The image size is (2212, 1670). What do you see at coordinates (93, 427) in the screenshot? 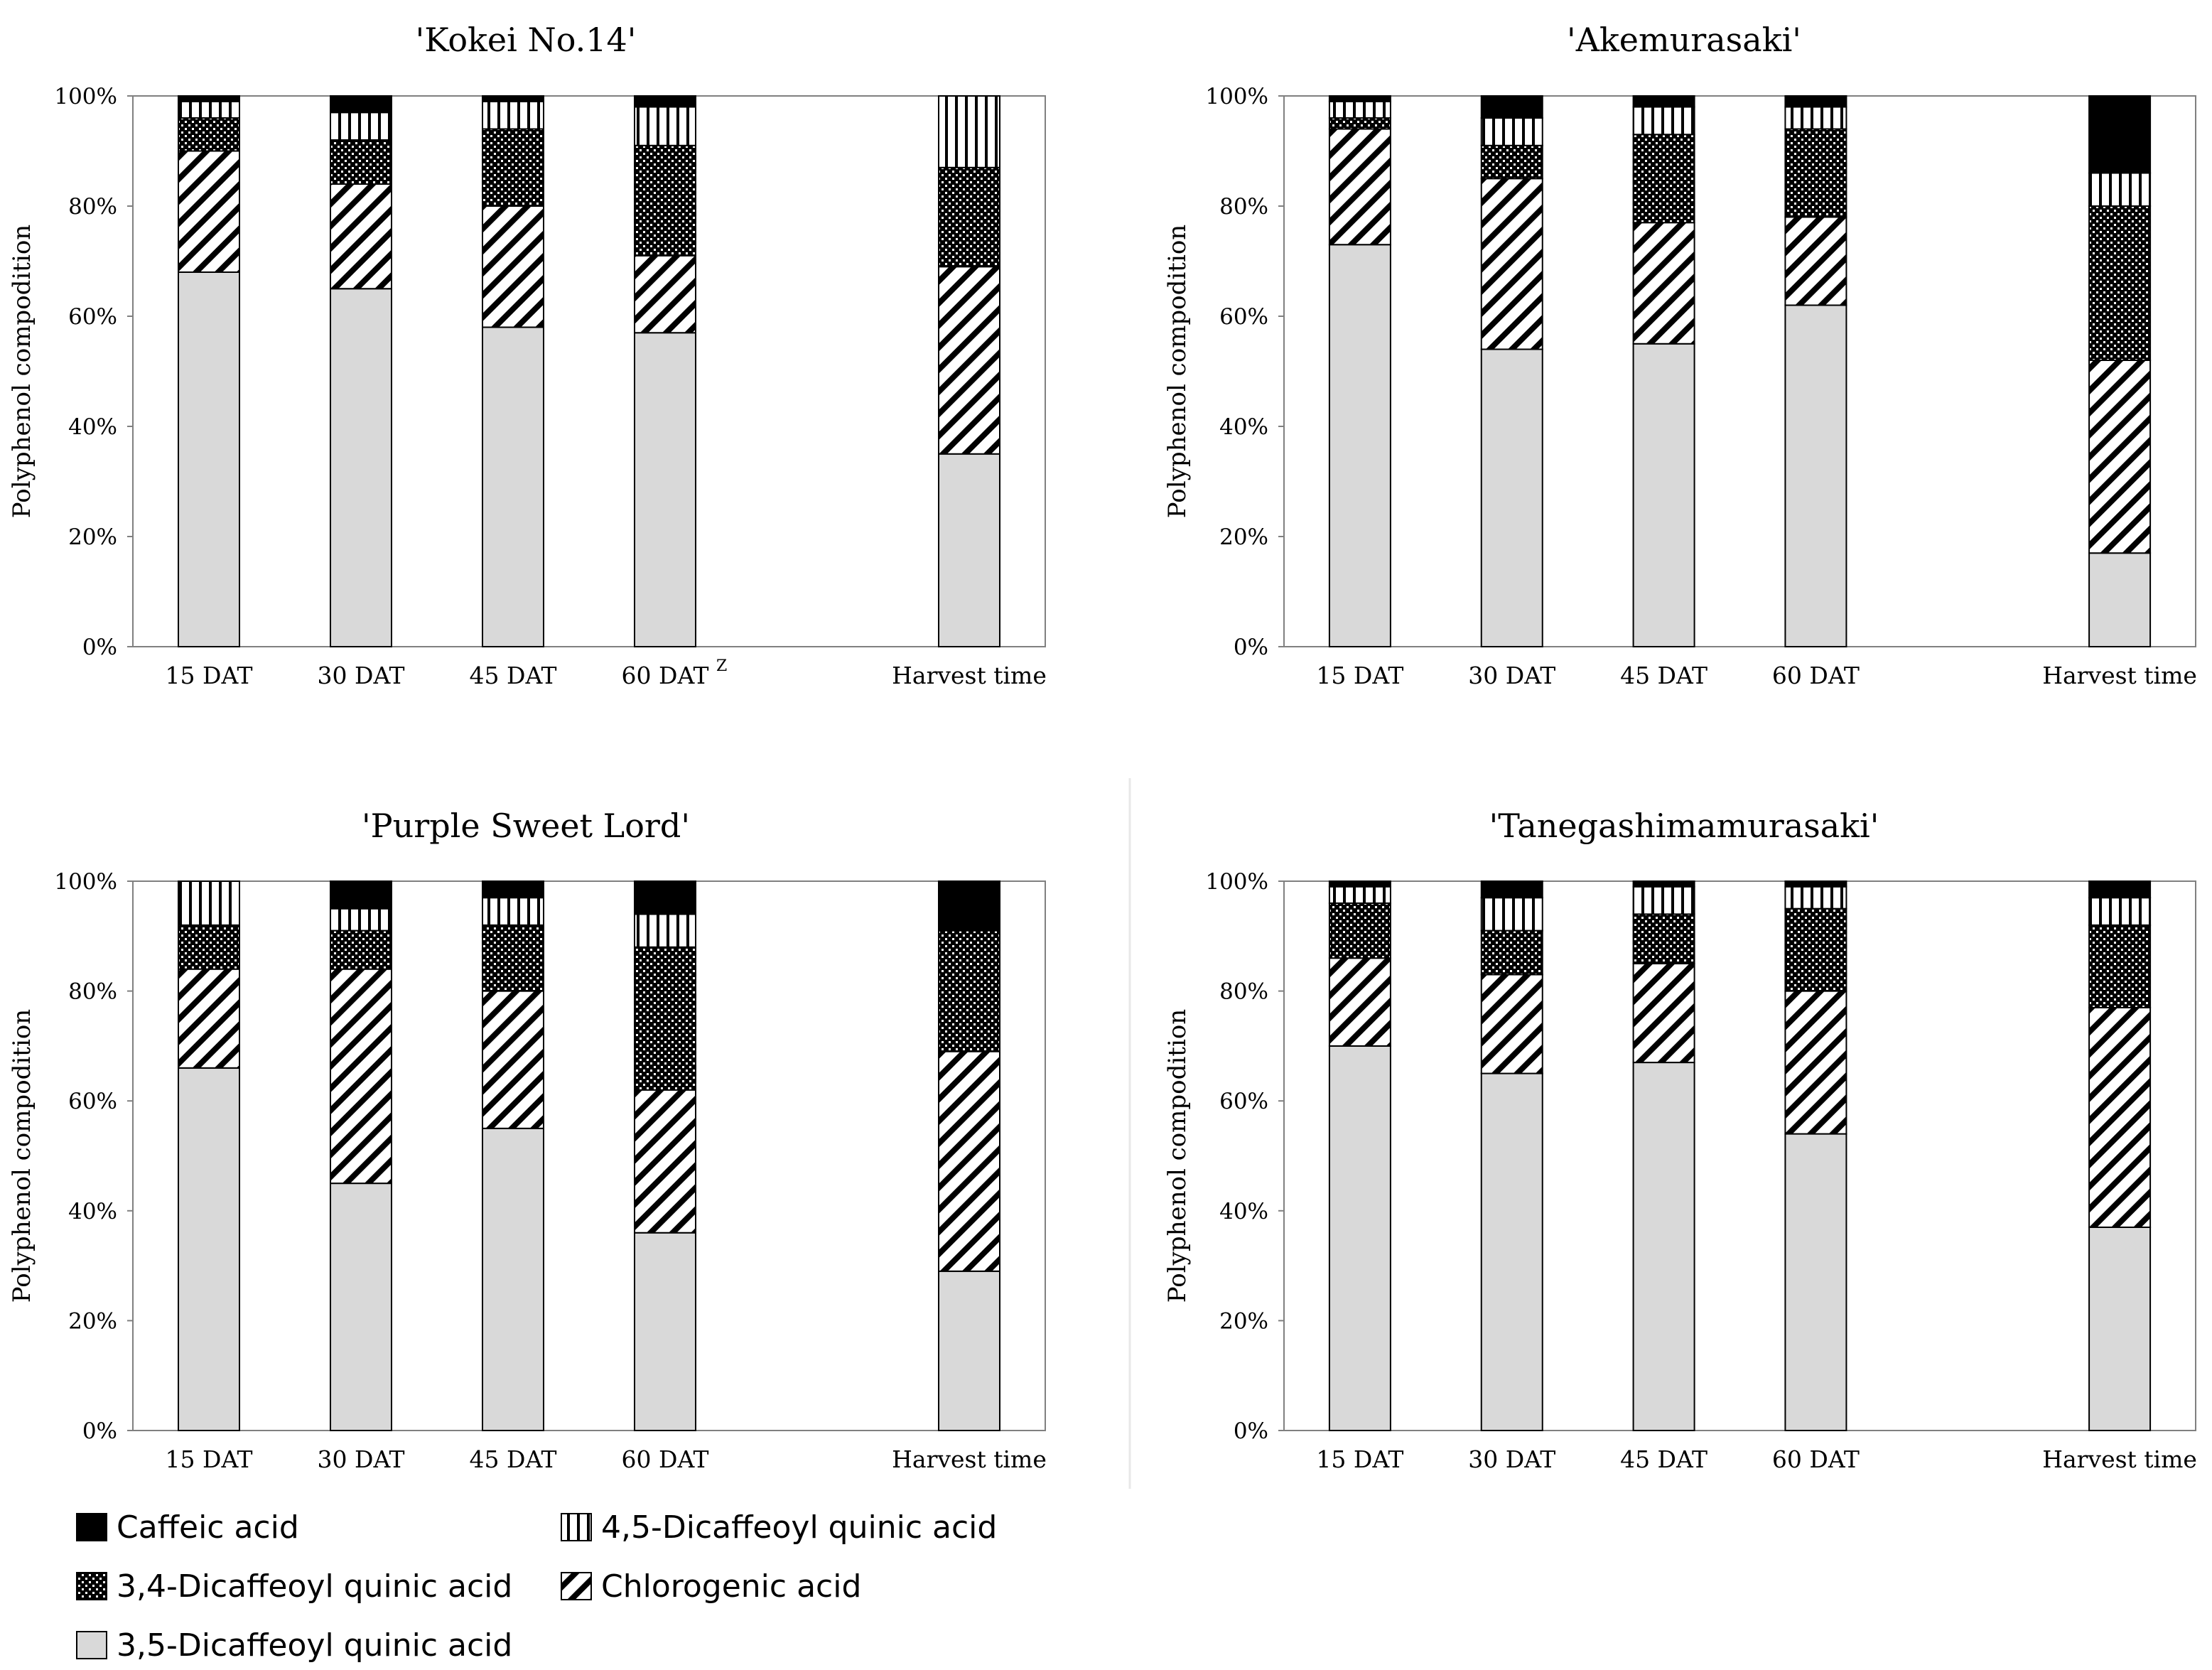
I see `y-tick-label: 40%` at bounding box center [93, 427].